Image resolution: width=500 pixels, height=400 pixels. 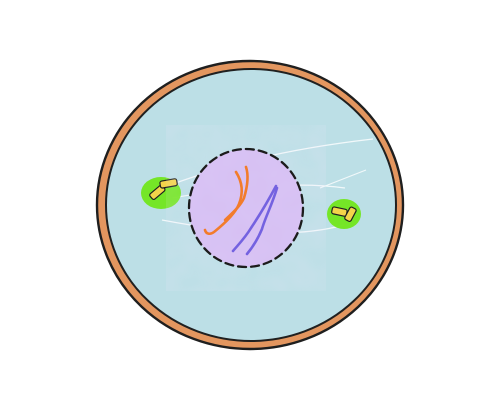 I want to click on nucleus-group, so click(x=246, y=208).